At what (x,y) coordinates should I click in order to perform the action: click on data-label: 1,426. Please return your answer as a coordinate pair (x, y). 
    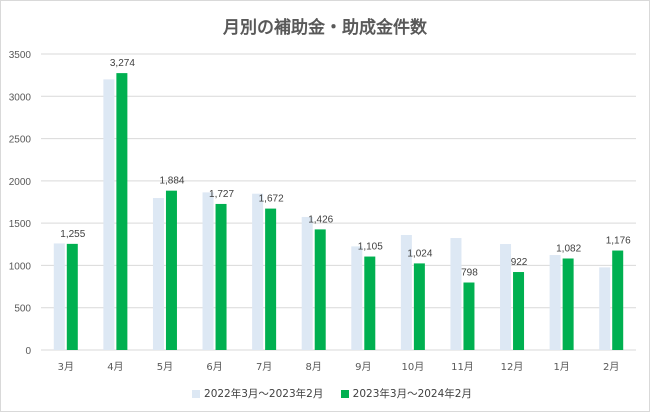
    Looking at the image, I should click on (320, 219).